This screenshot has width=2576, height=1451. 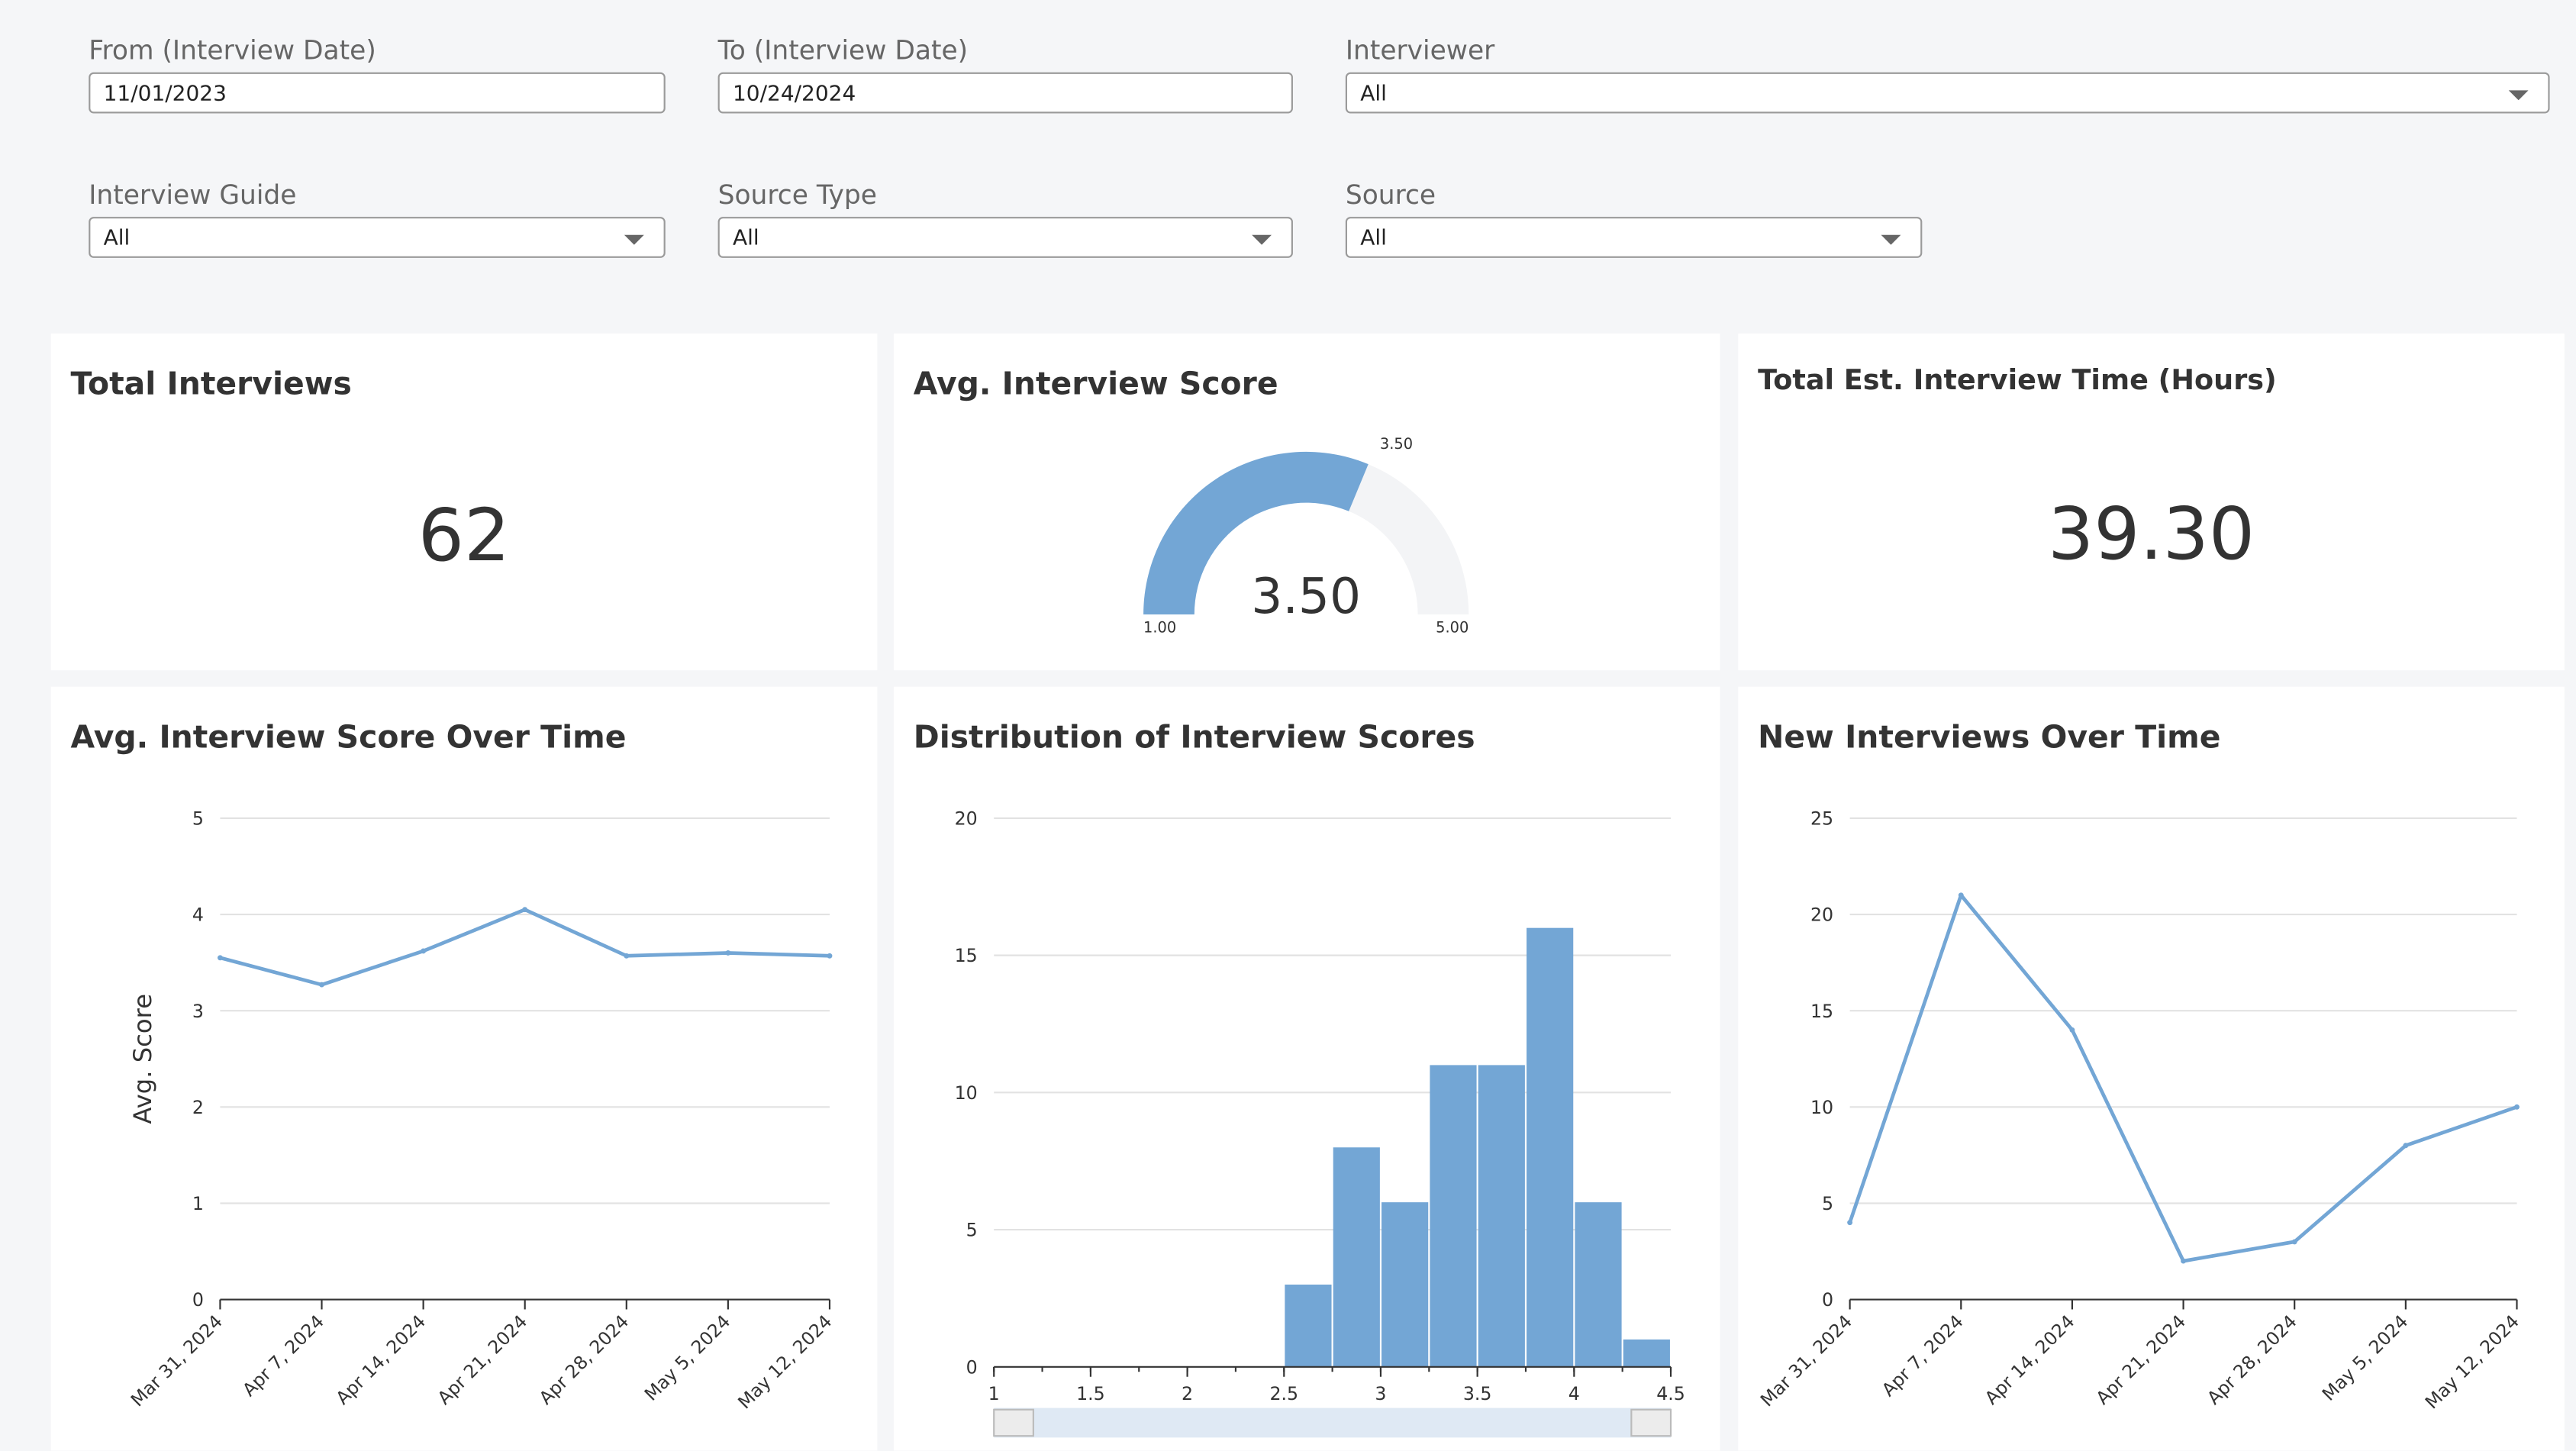 I want to click on new-interviews-title: New Interviews Over Time, so click(x=1990, y=737).